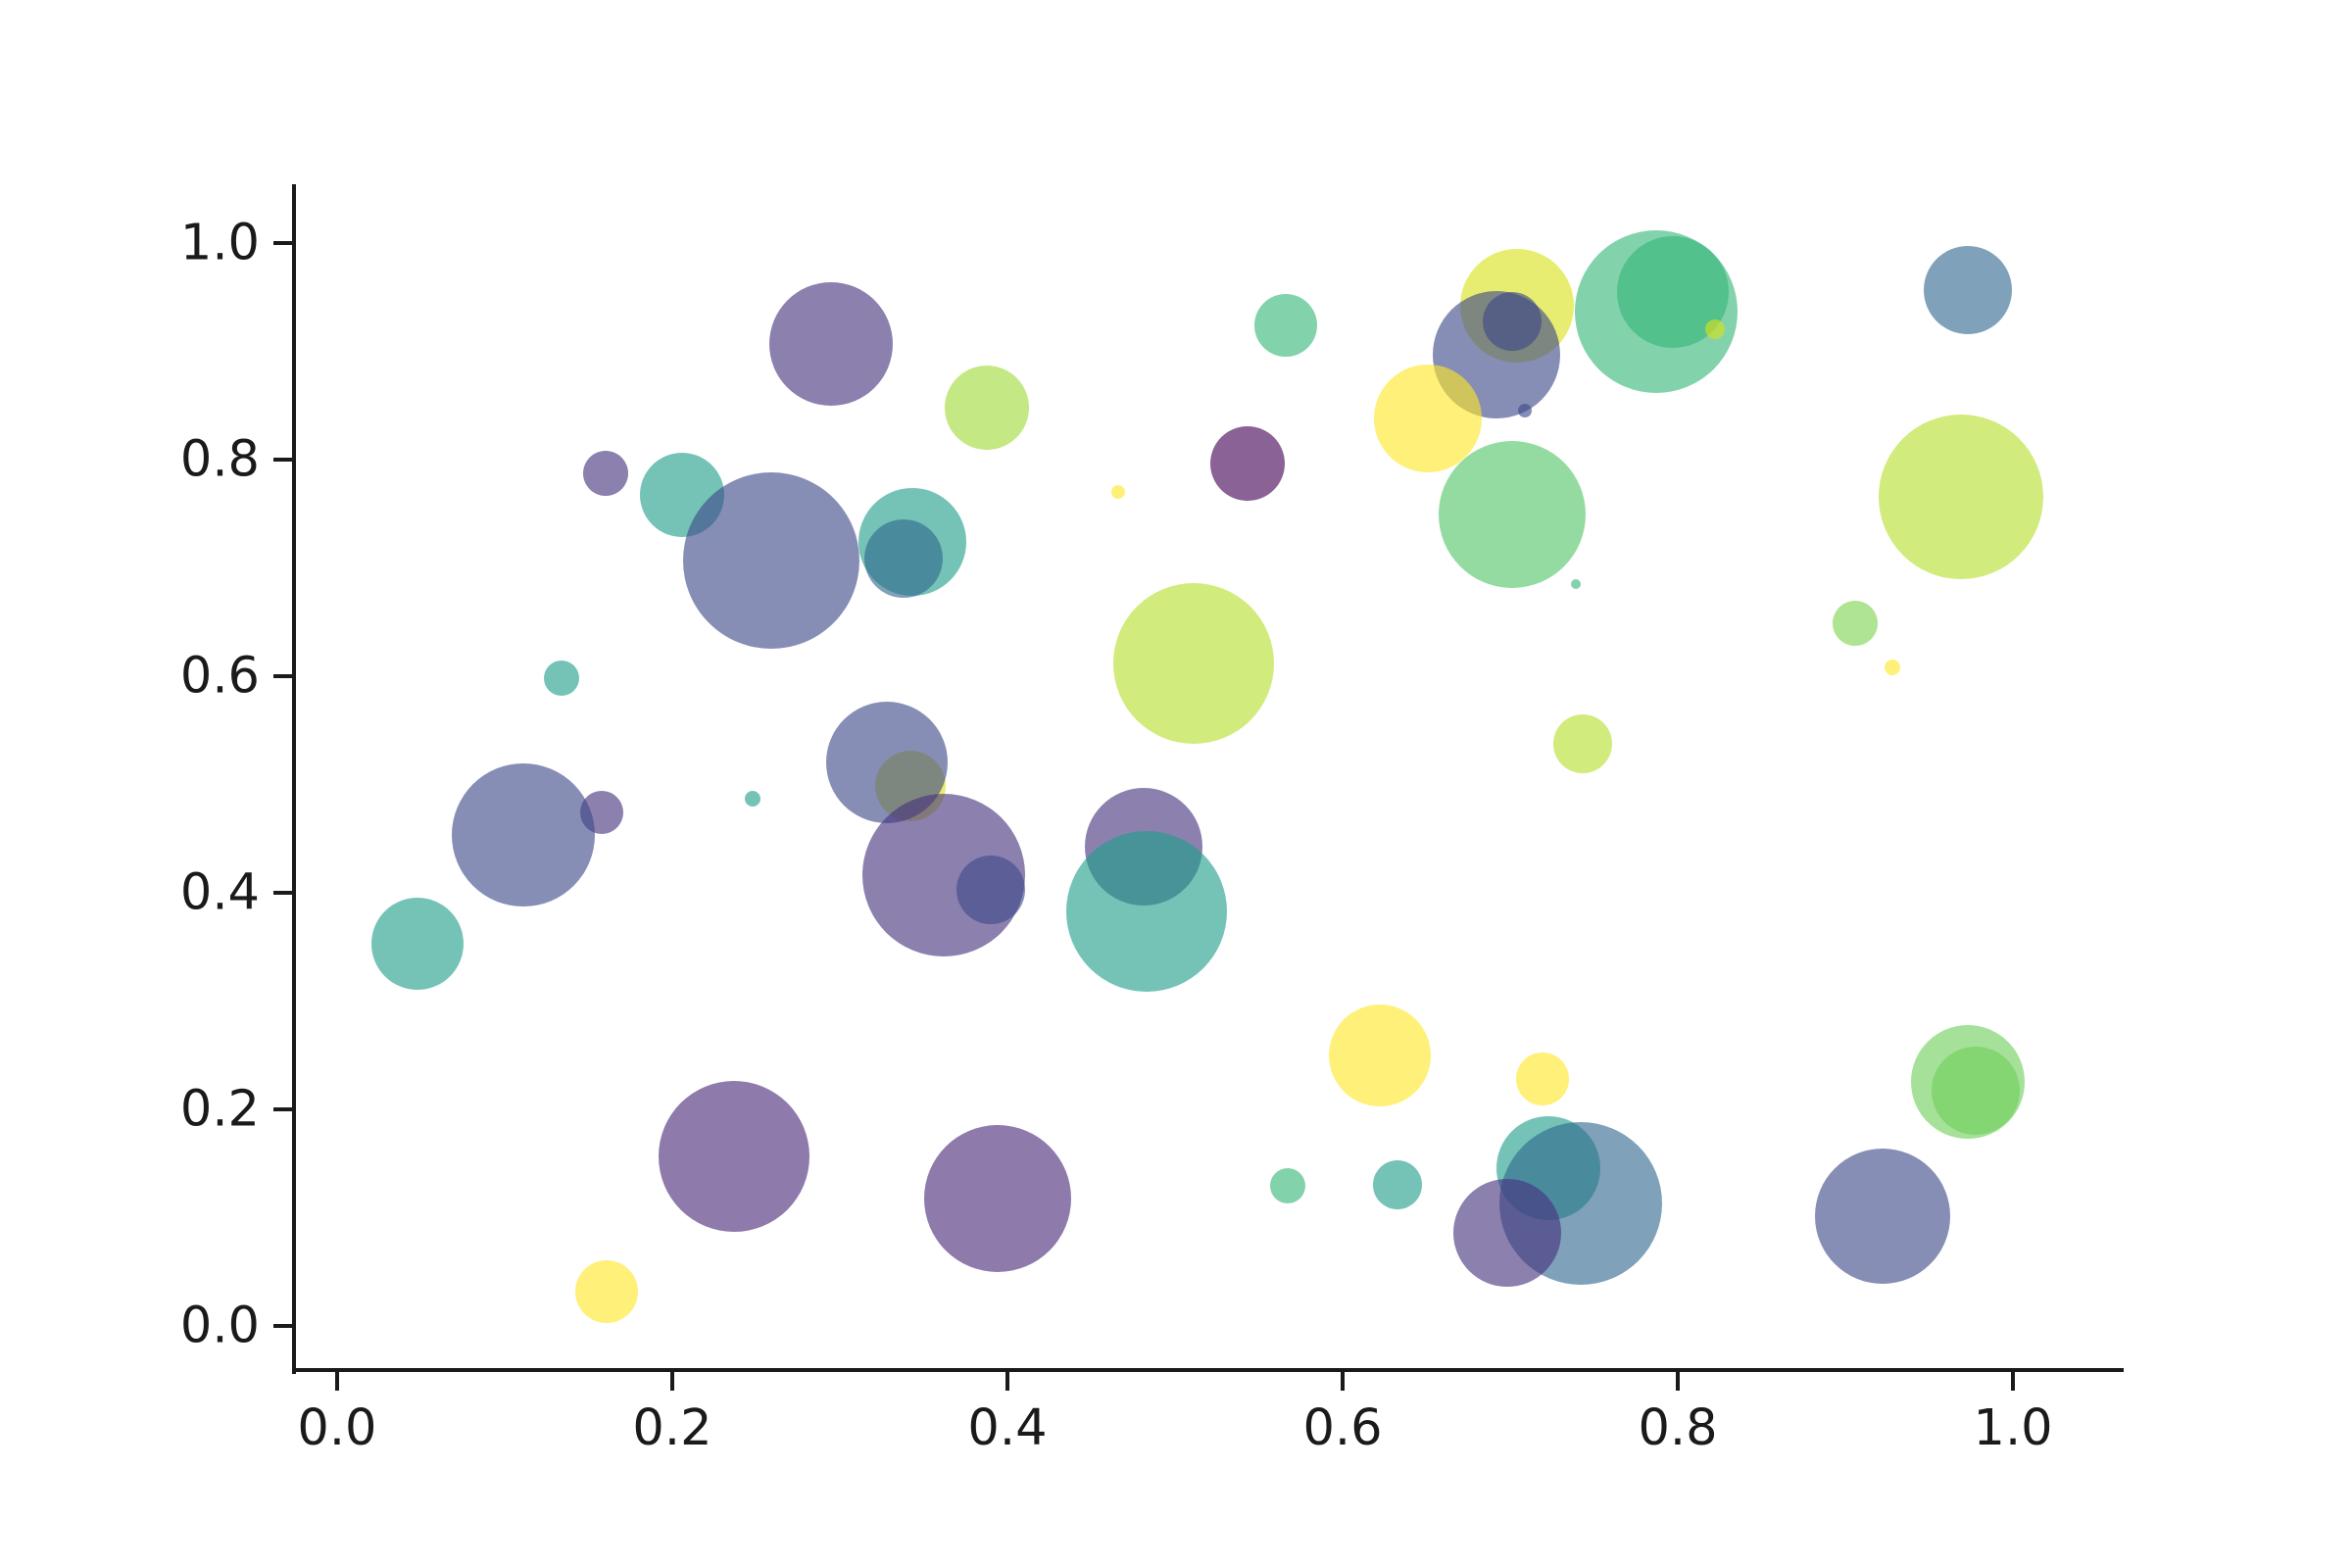 This screenshot has width=2352, height=1568. I want to click on x-tick-label: 0.4, so click(1007, 1428).